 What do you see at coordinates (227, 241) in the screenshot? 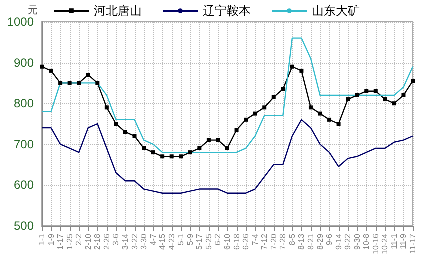
I see `x-tick-label: 6-10` at bounding box center [227, 241].